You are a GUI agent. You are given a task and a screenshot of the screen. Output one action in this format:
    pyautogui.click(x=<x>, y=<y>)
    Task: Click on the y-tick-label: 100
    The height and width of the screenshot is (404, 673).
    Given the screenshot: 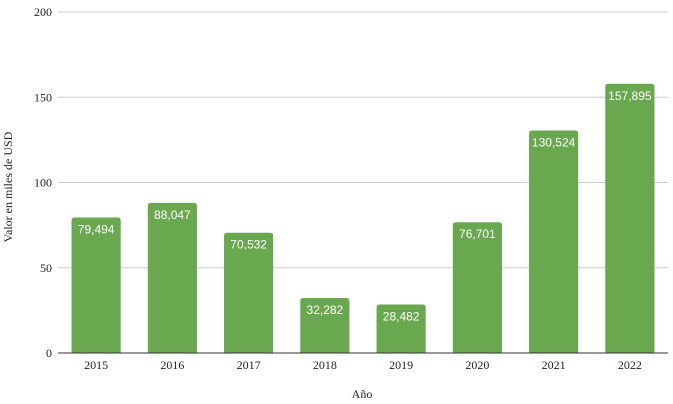 What is the action you would take?
    pyautogui.click(x=43, y=183)
    